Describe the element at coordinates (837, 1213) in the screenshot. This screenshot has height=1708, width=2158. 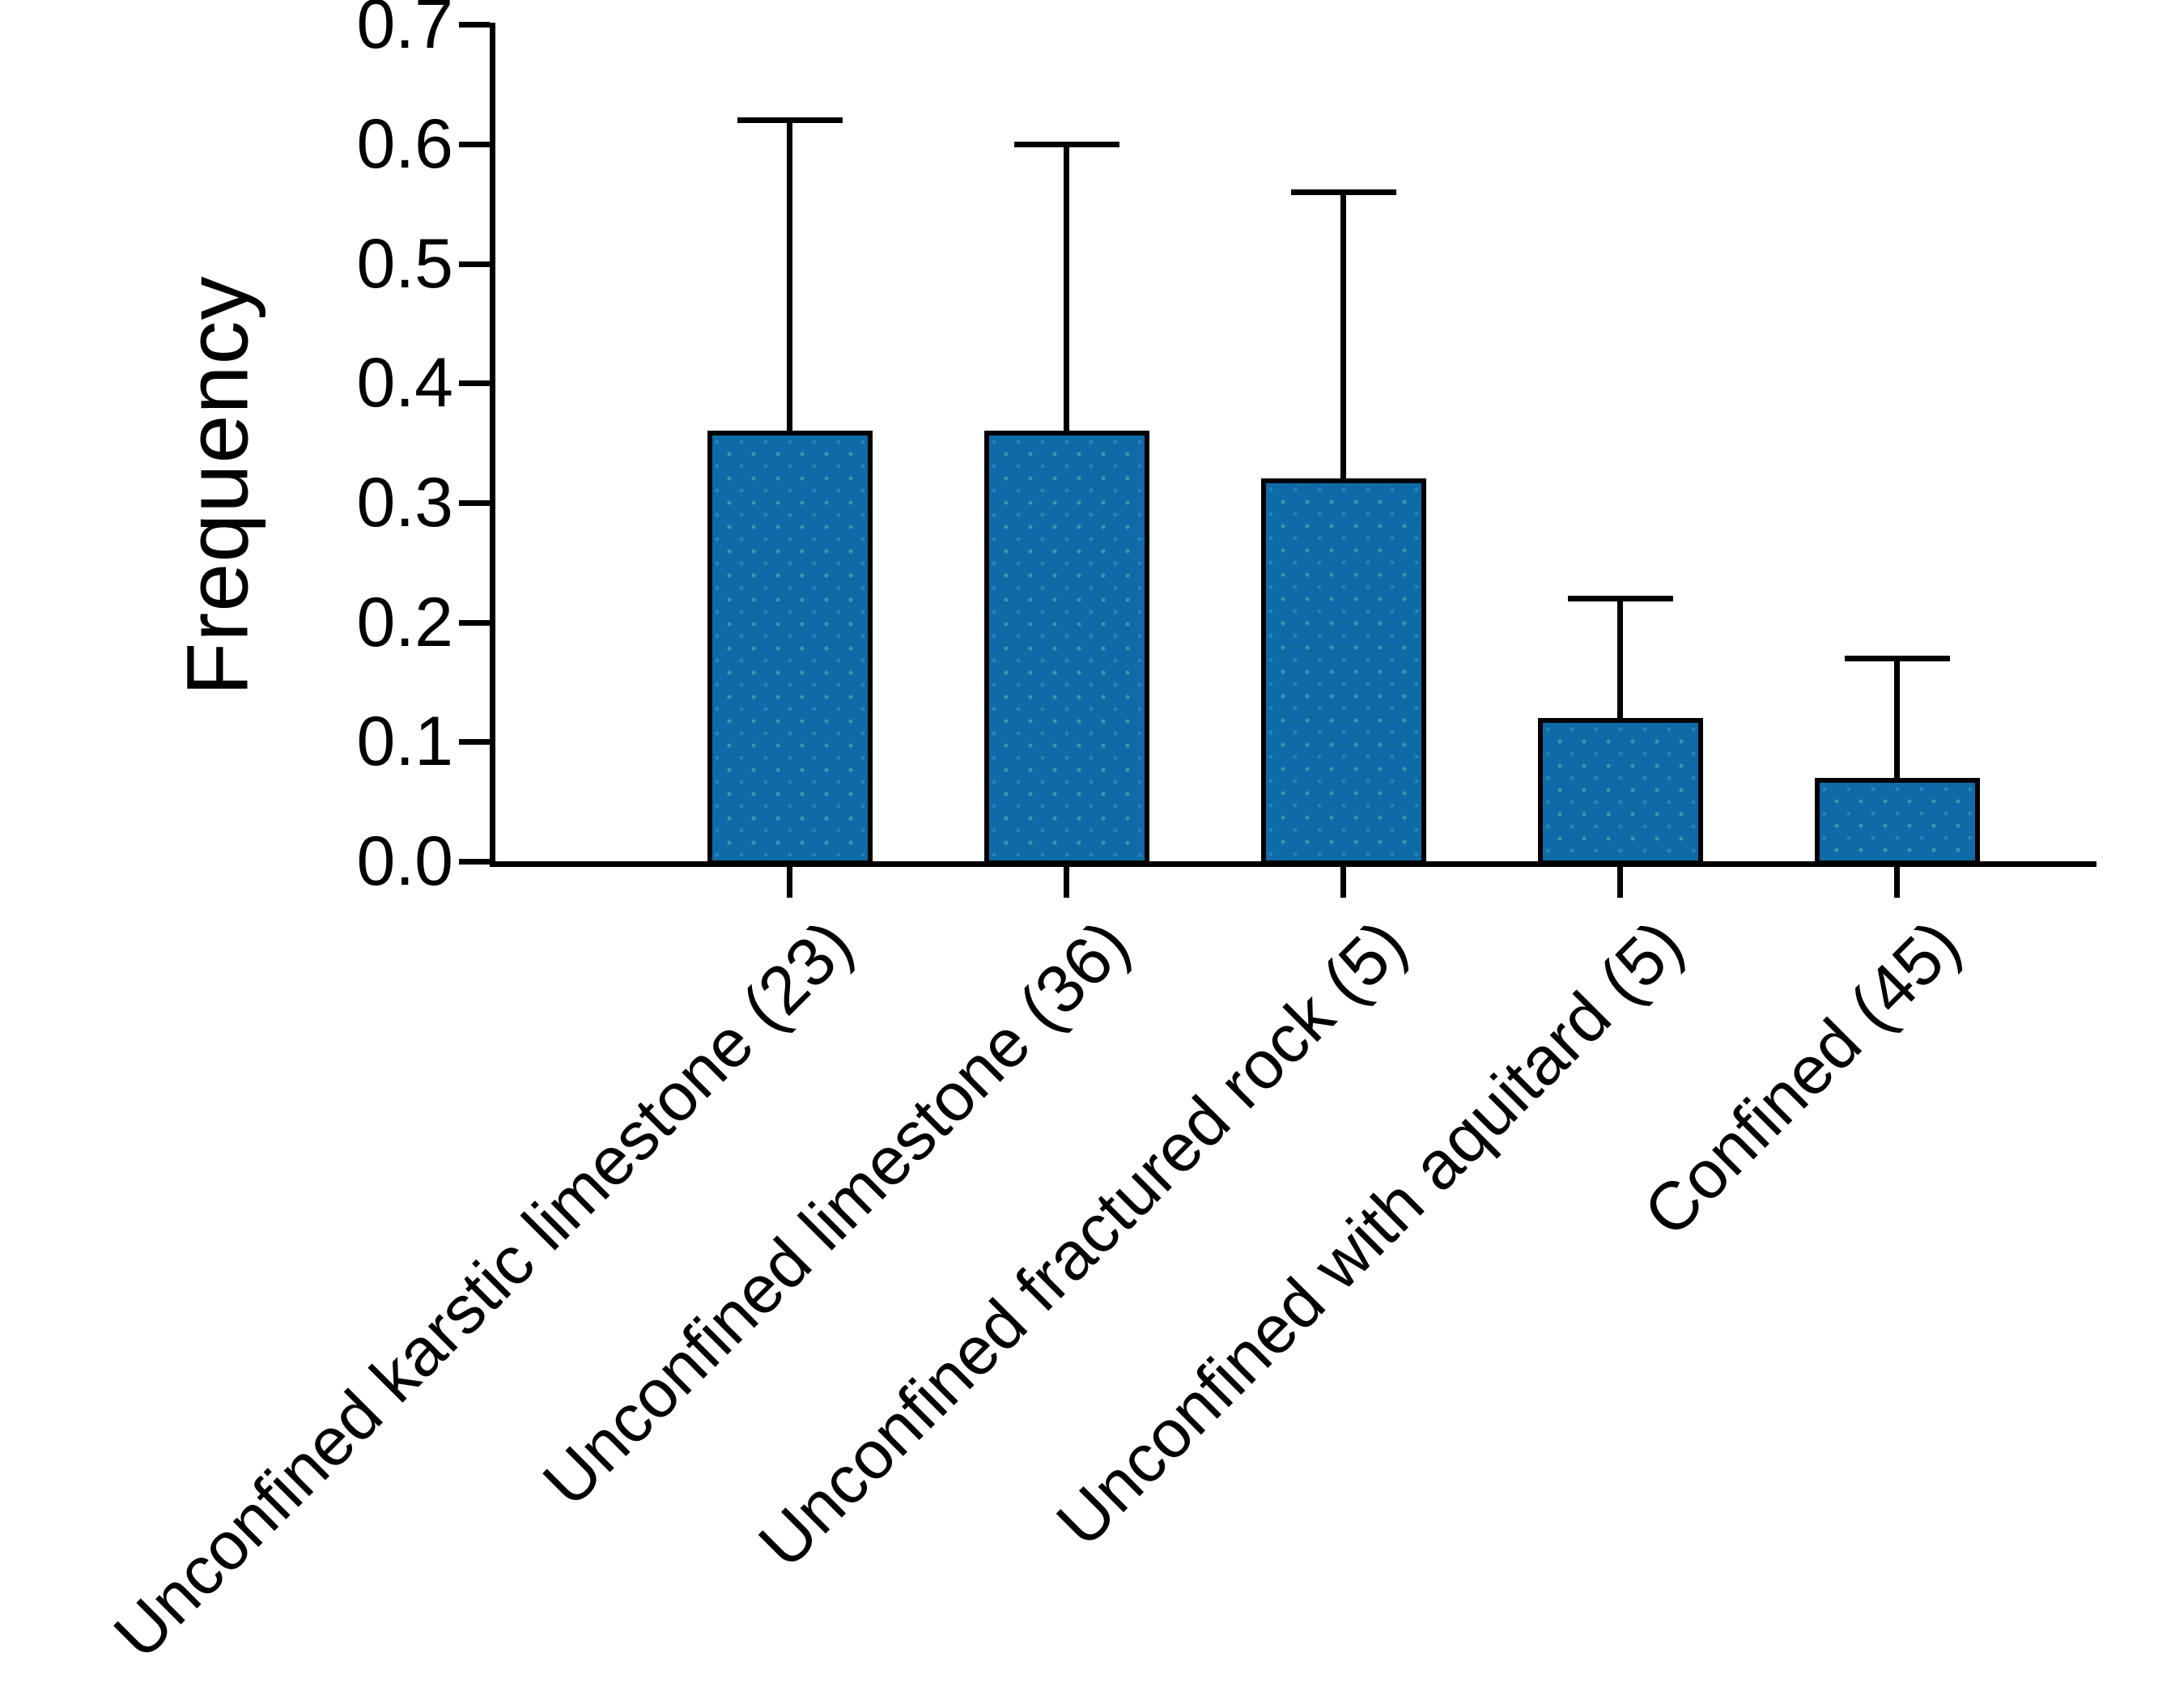
I see `x-category-label: Unconfined limestone (36)` at that location.